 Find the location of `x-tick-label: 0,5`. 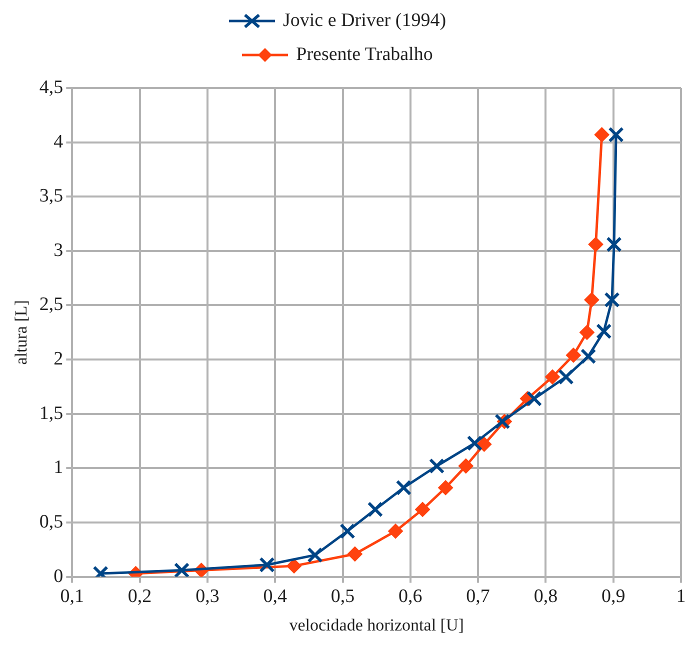

x-tick-label: 0,5 is located at coordinates (342, 597).